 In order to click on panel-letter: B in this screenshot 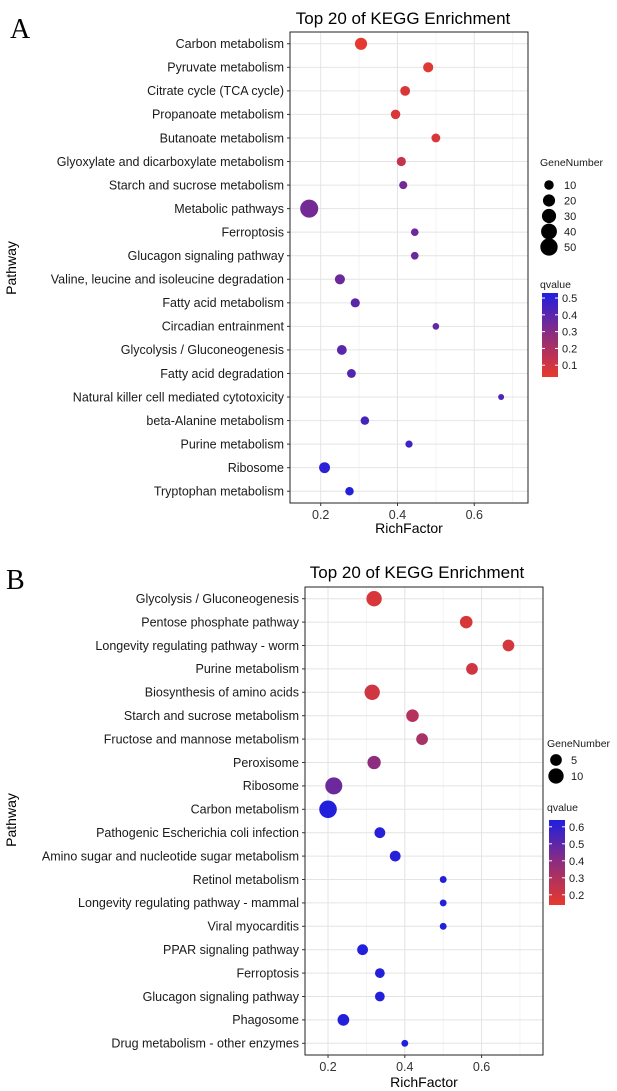, I will do `click(15, 580)`.